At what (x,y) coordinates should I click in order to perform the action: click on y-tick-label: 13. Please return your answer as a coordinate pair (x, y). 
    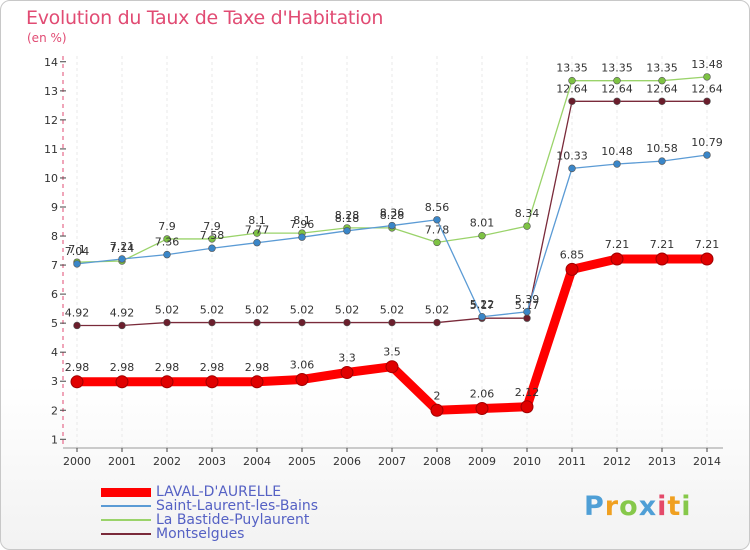
    Looking at the image, I should click on (51, 91).